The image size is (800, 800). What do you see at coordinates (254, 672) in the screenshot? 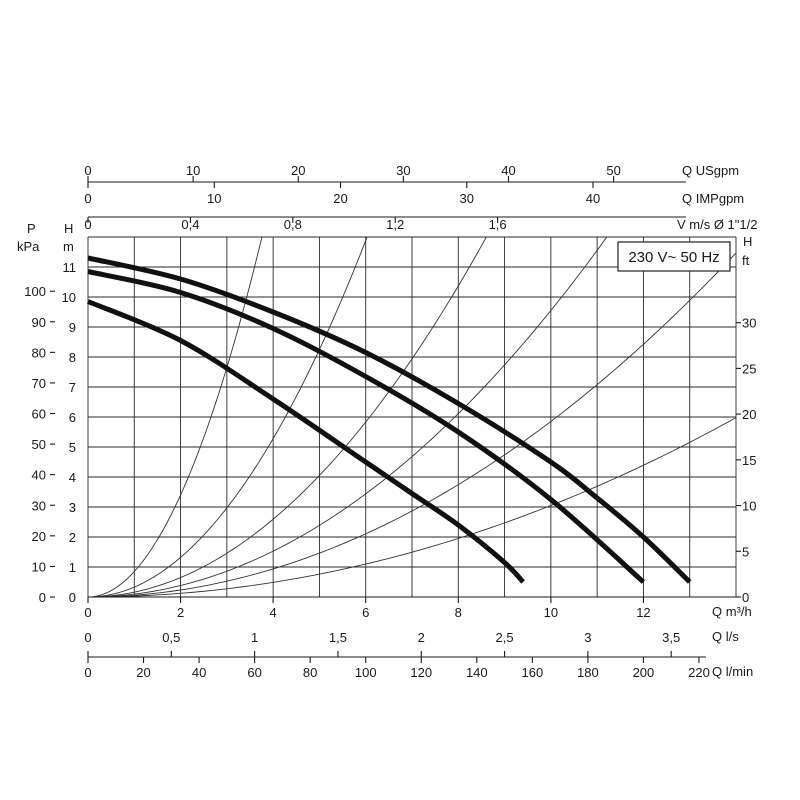
I see `x-bottom-lmin-tick-label: 60` at bounding box center [254, 672].